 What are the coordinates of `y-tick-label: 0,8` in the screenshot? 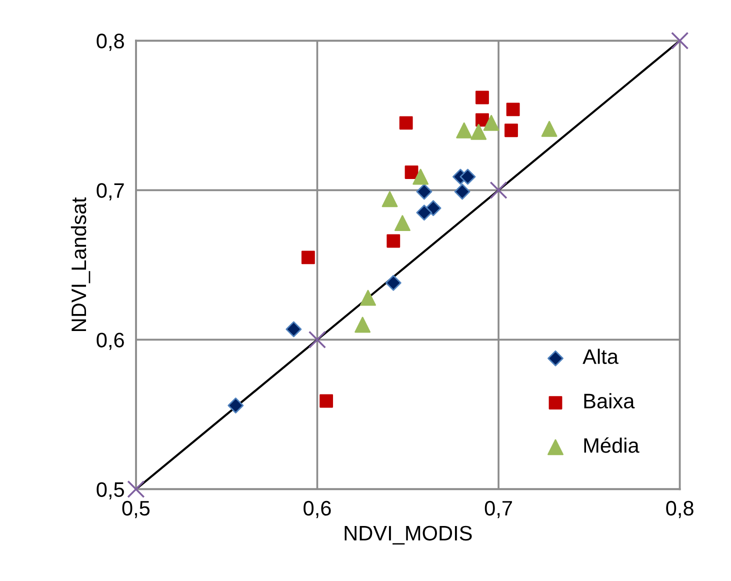 It's located at (110, 42).